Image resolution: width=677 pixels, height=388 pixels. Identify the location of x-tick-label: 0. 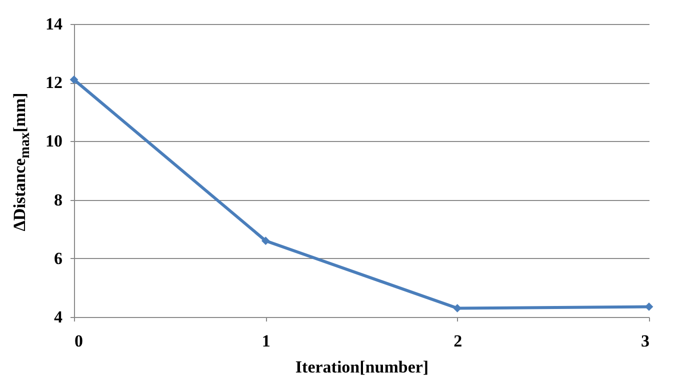
(78, 341).